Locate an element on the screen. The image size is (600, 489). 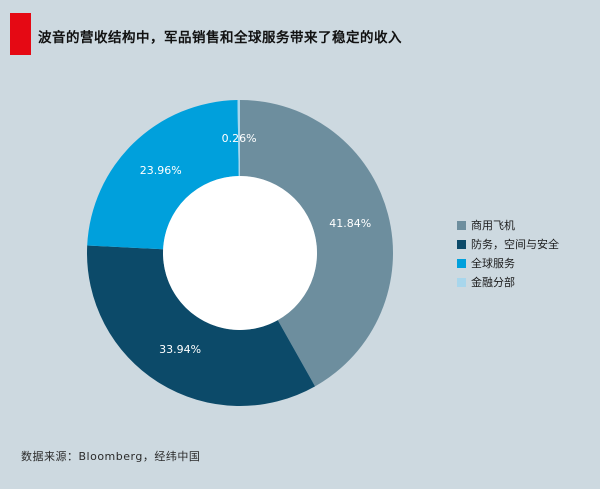
slice-percent-label: 0.26% is located at coordinates (239, 138).